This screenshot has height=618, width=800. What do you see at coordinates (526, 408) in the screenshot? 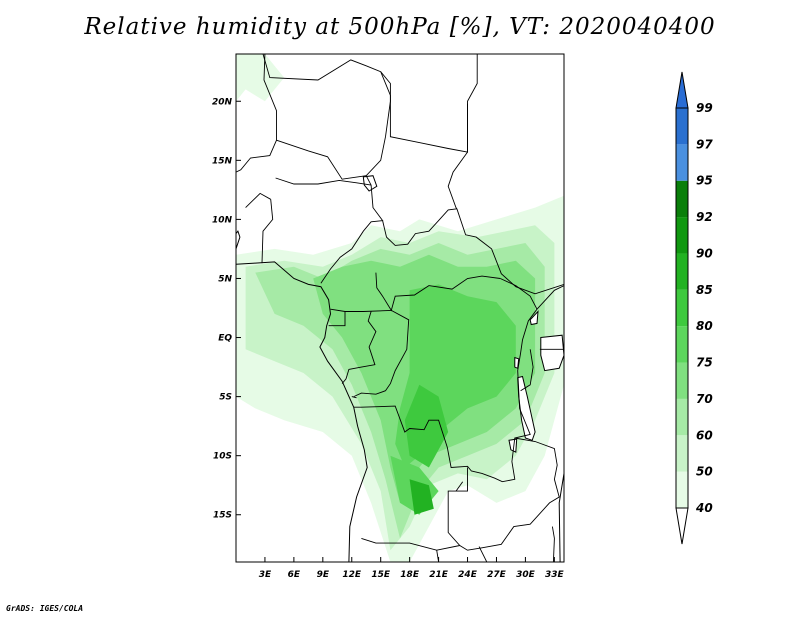
I see `lake-lake-tanganyika` at bounding box center [526, 408].